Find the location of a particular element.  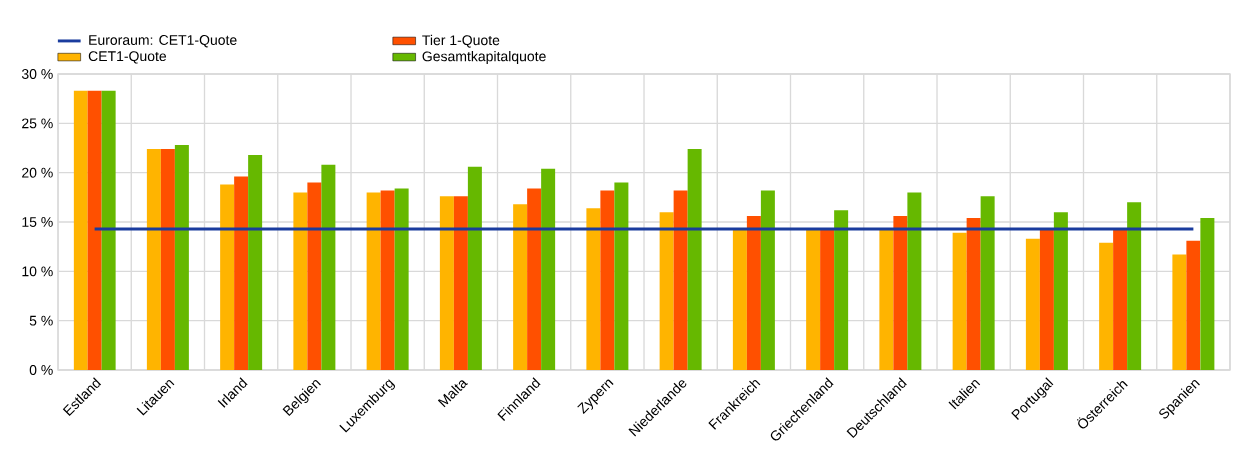

legend-label: Gesamtkapitalquote is located at coordinates (484, 58).